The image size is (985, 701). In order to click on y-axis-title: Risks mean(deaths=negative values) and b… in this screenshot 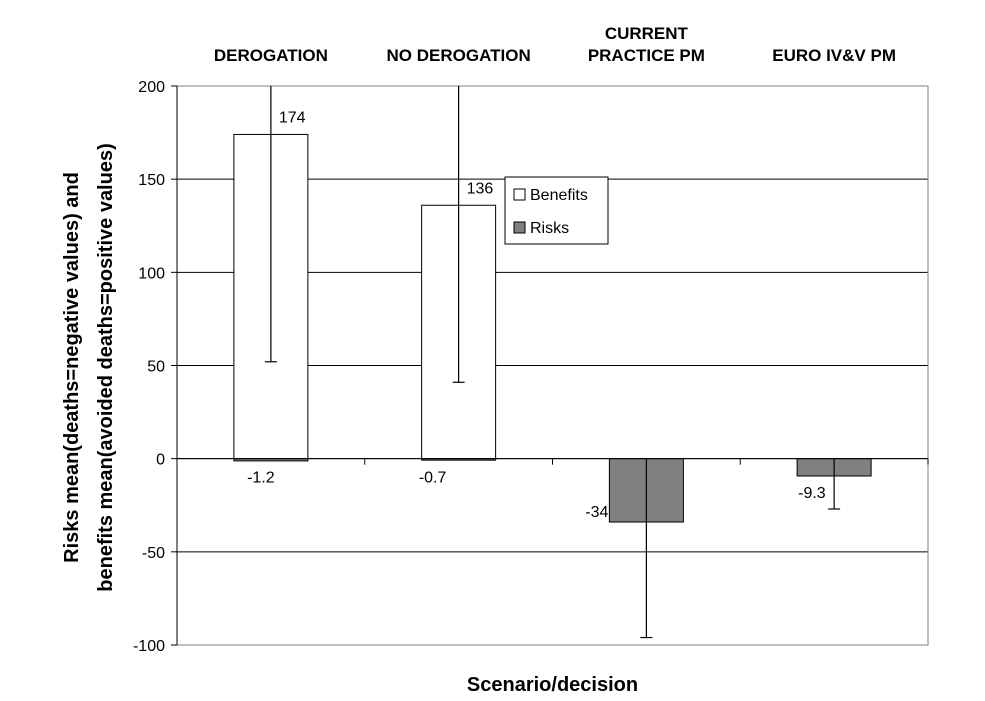, I will do `click(89, 367)`.